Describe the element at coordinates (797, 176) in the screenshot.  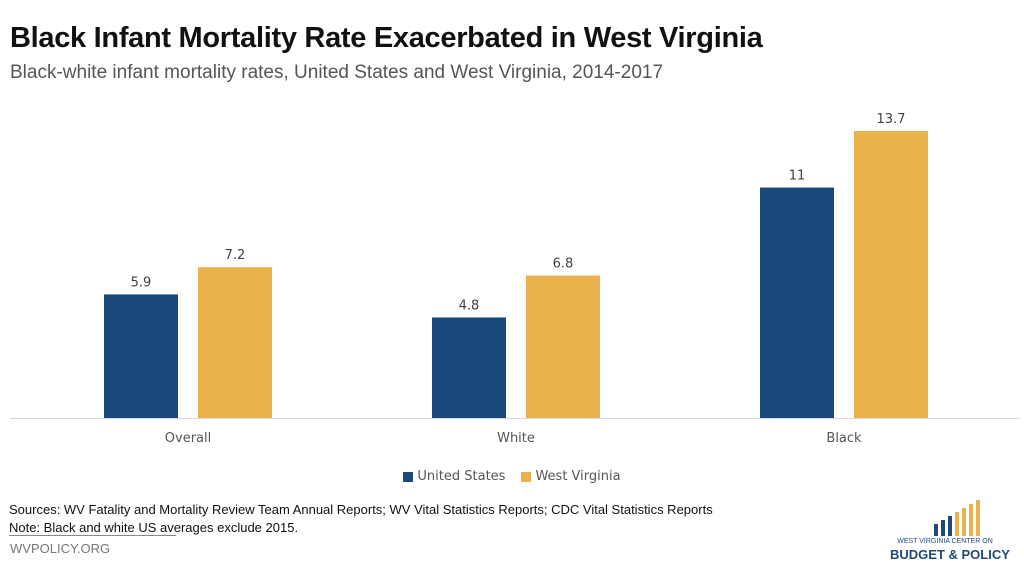
I see `data-label: 11` at that location.